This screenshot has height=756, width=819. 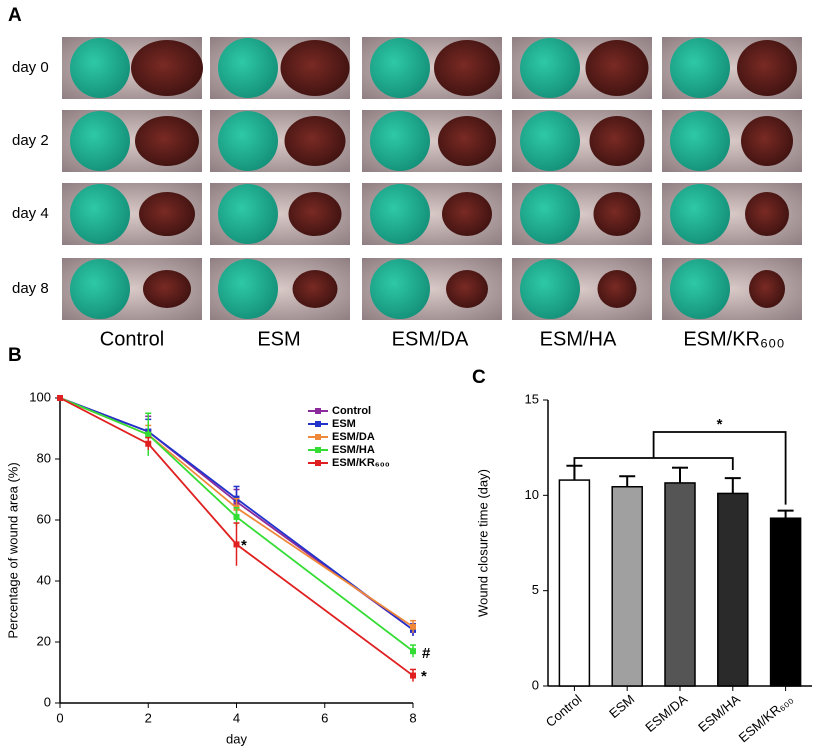 What do you see at coordinates (766, 718) in the screenshot?
I see `x-tick-label: ESM/KR₆₀₀` at bounding box center [766, 718].